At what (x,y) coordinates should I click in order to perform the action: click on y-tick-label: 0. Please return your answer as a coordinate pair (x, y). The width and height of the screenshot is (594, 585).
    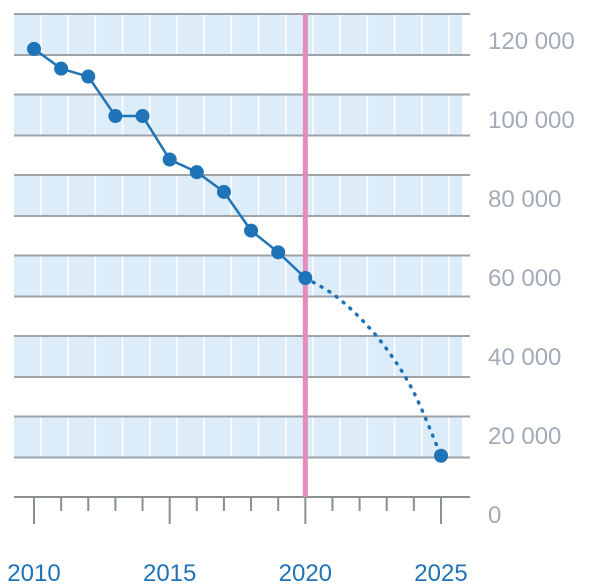
    Looking at the image, I should click on (494, 515).